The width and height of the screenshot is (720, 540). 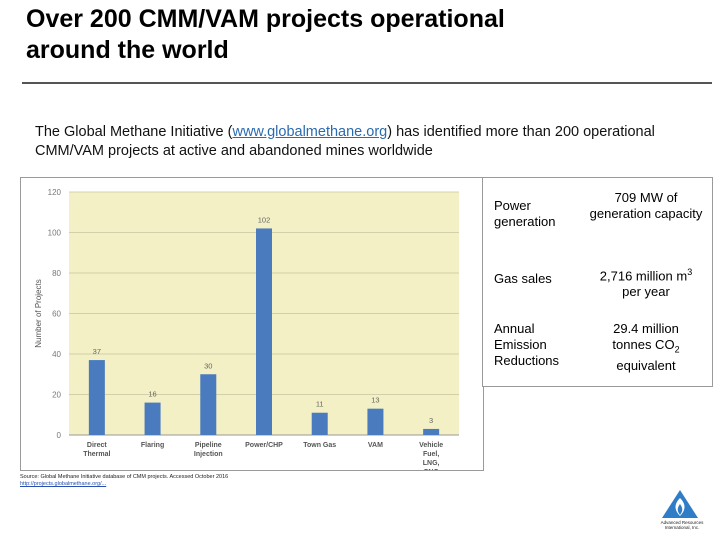 I want to click on y-tick-label: 40, so click(x=56, y=354).